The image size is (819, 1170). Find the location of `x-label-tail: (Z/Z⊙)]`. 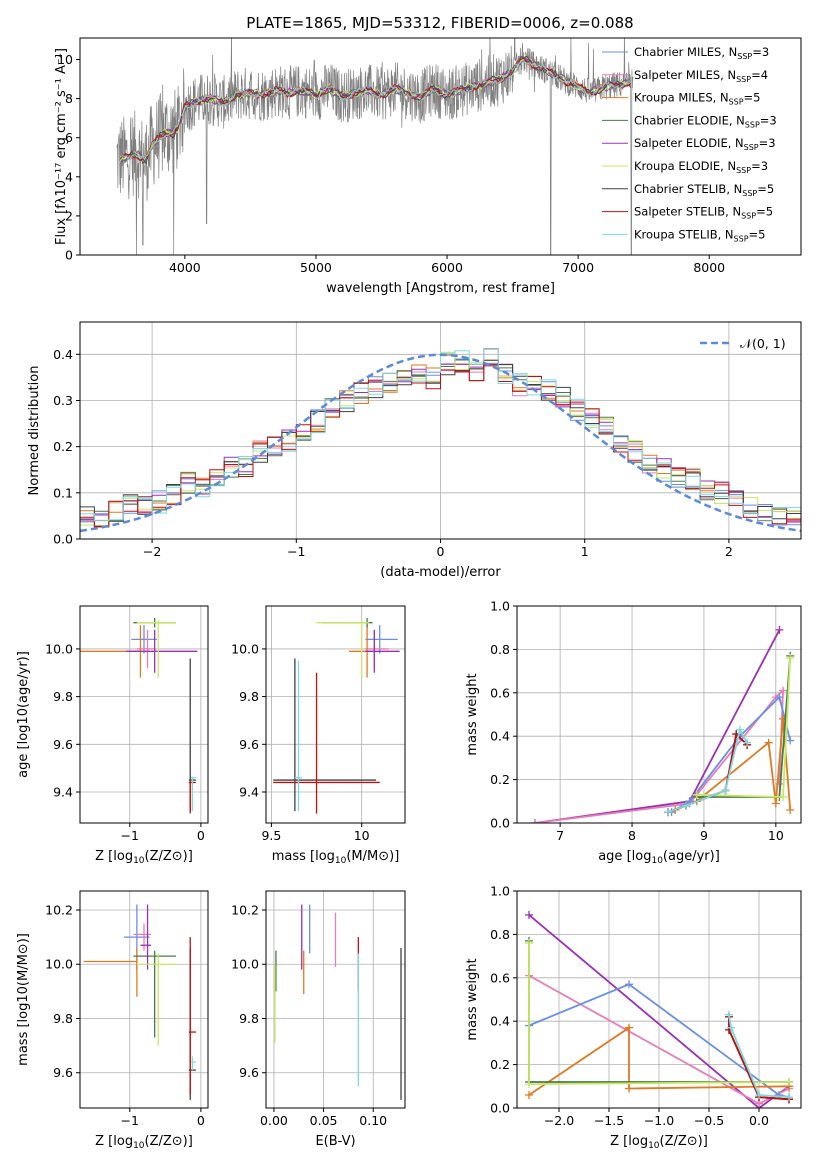

x-label-tail: (Z/Z⊙)] is located at coordinates (169, 1141).